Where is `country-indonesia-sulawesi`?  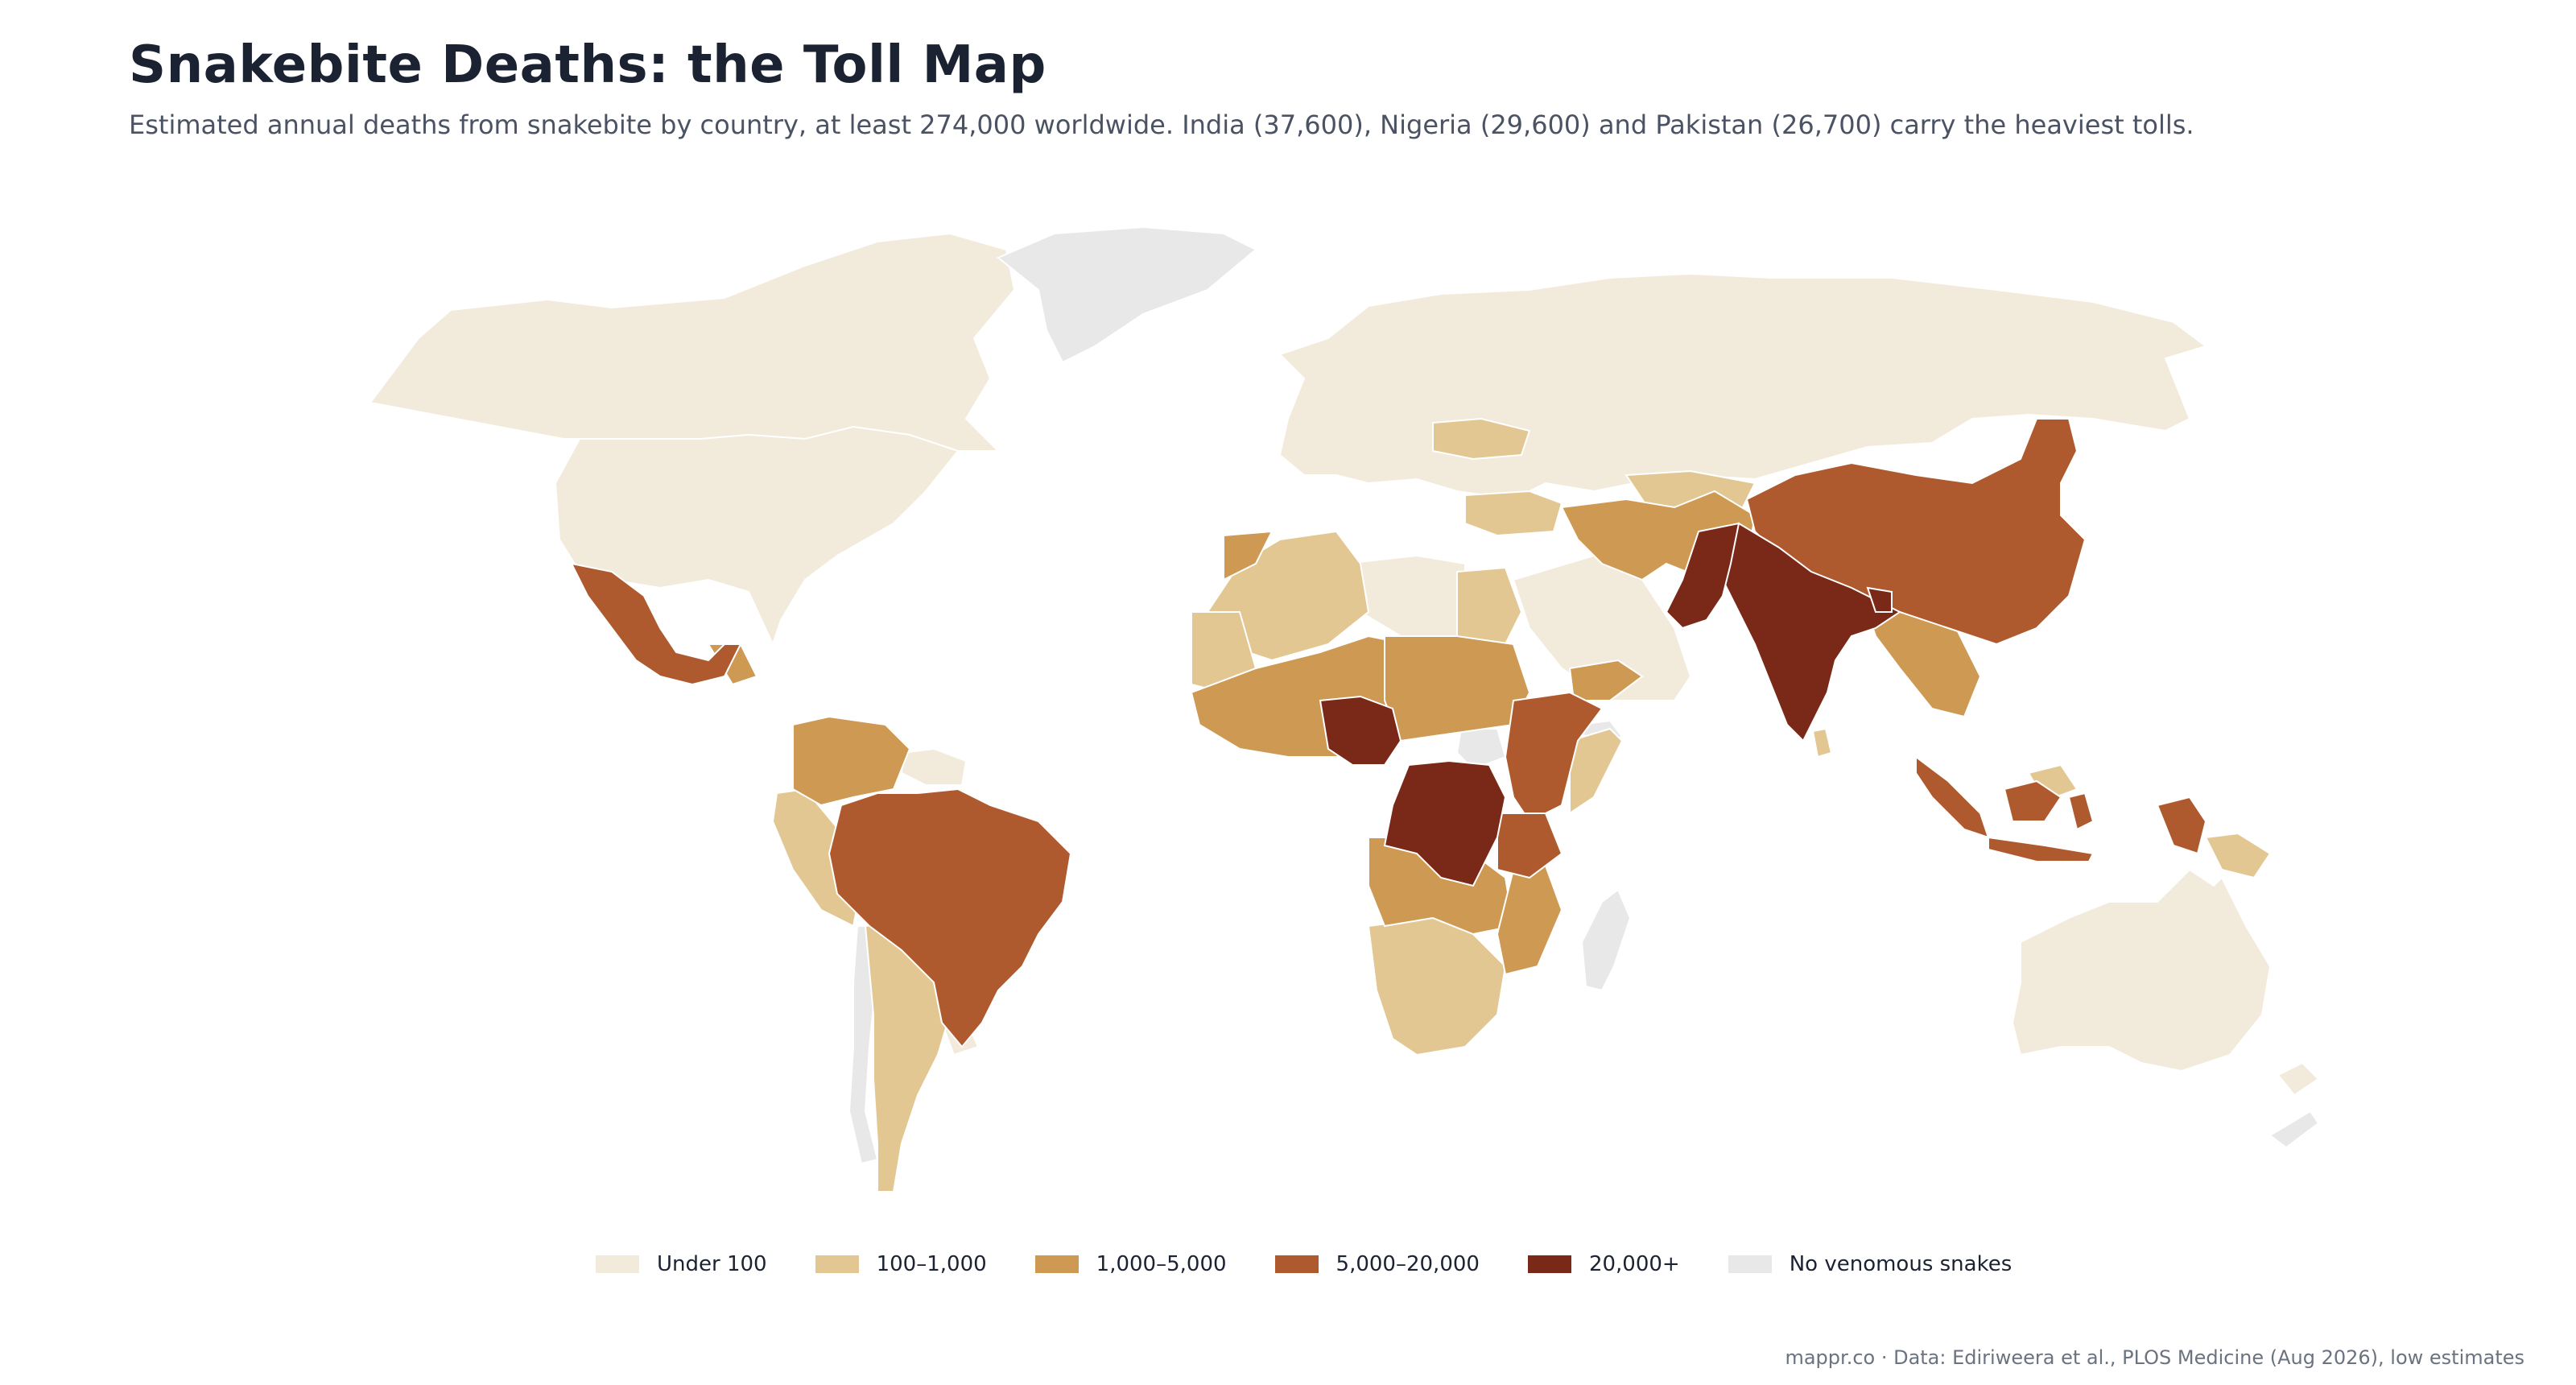 country-indonesia-sulawesi is located at coordinates (2081, 811).